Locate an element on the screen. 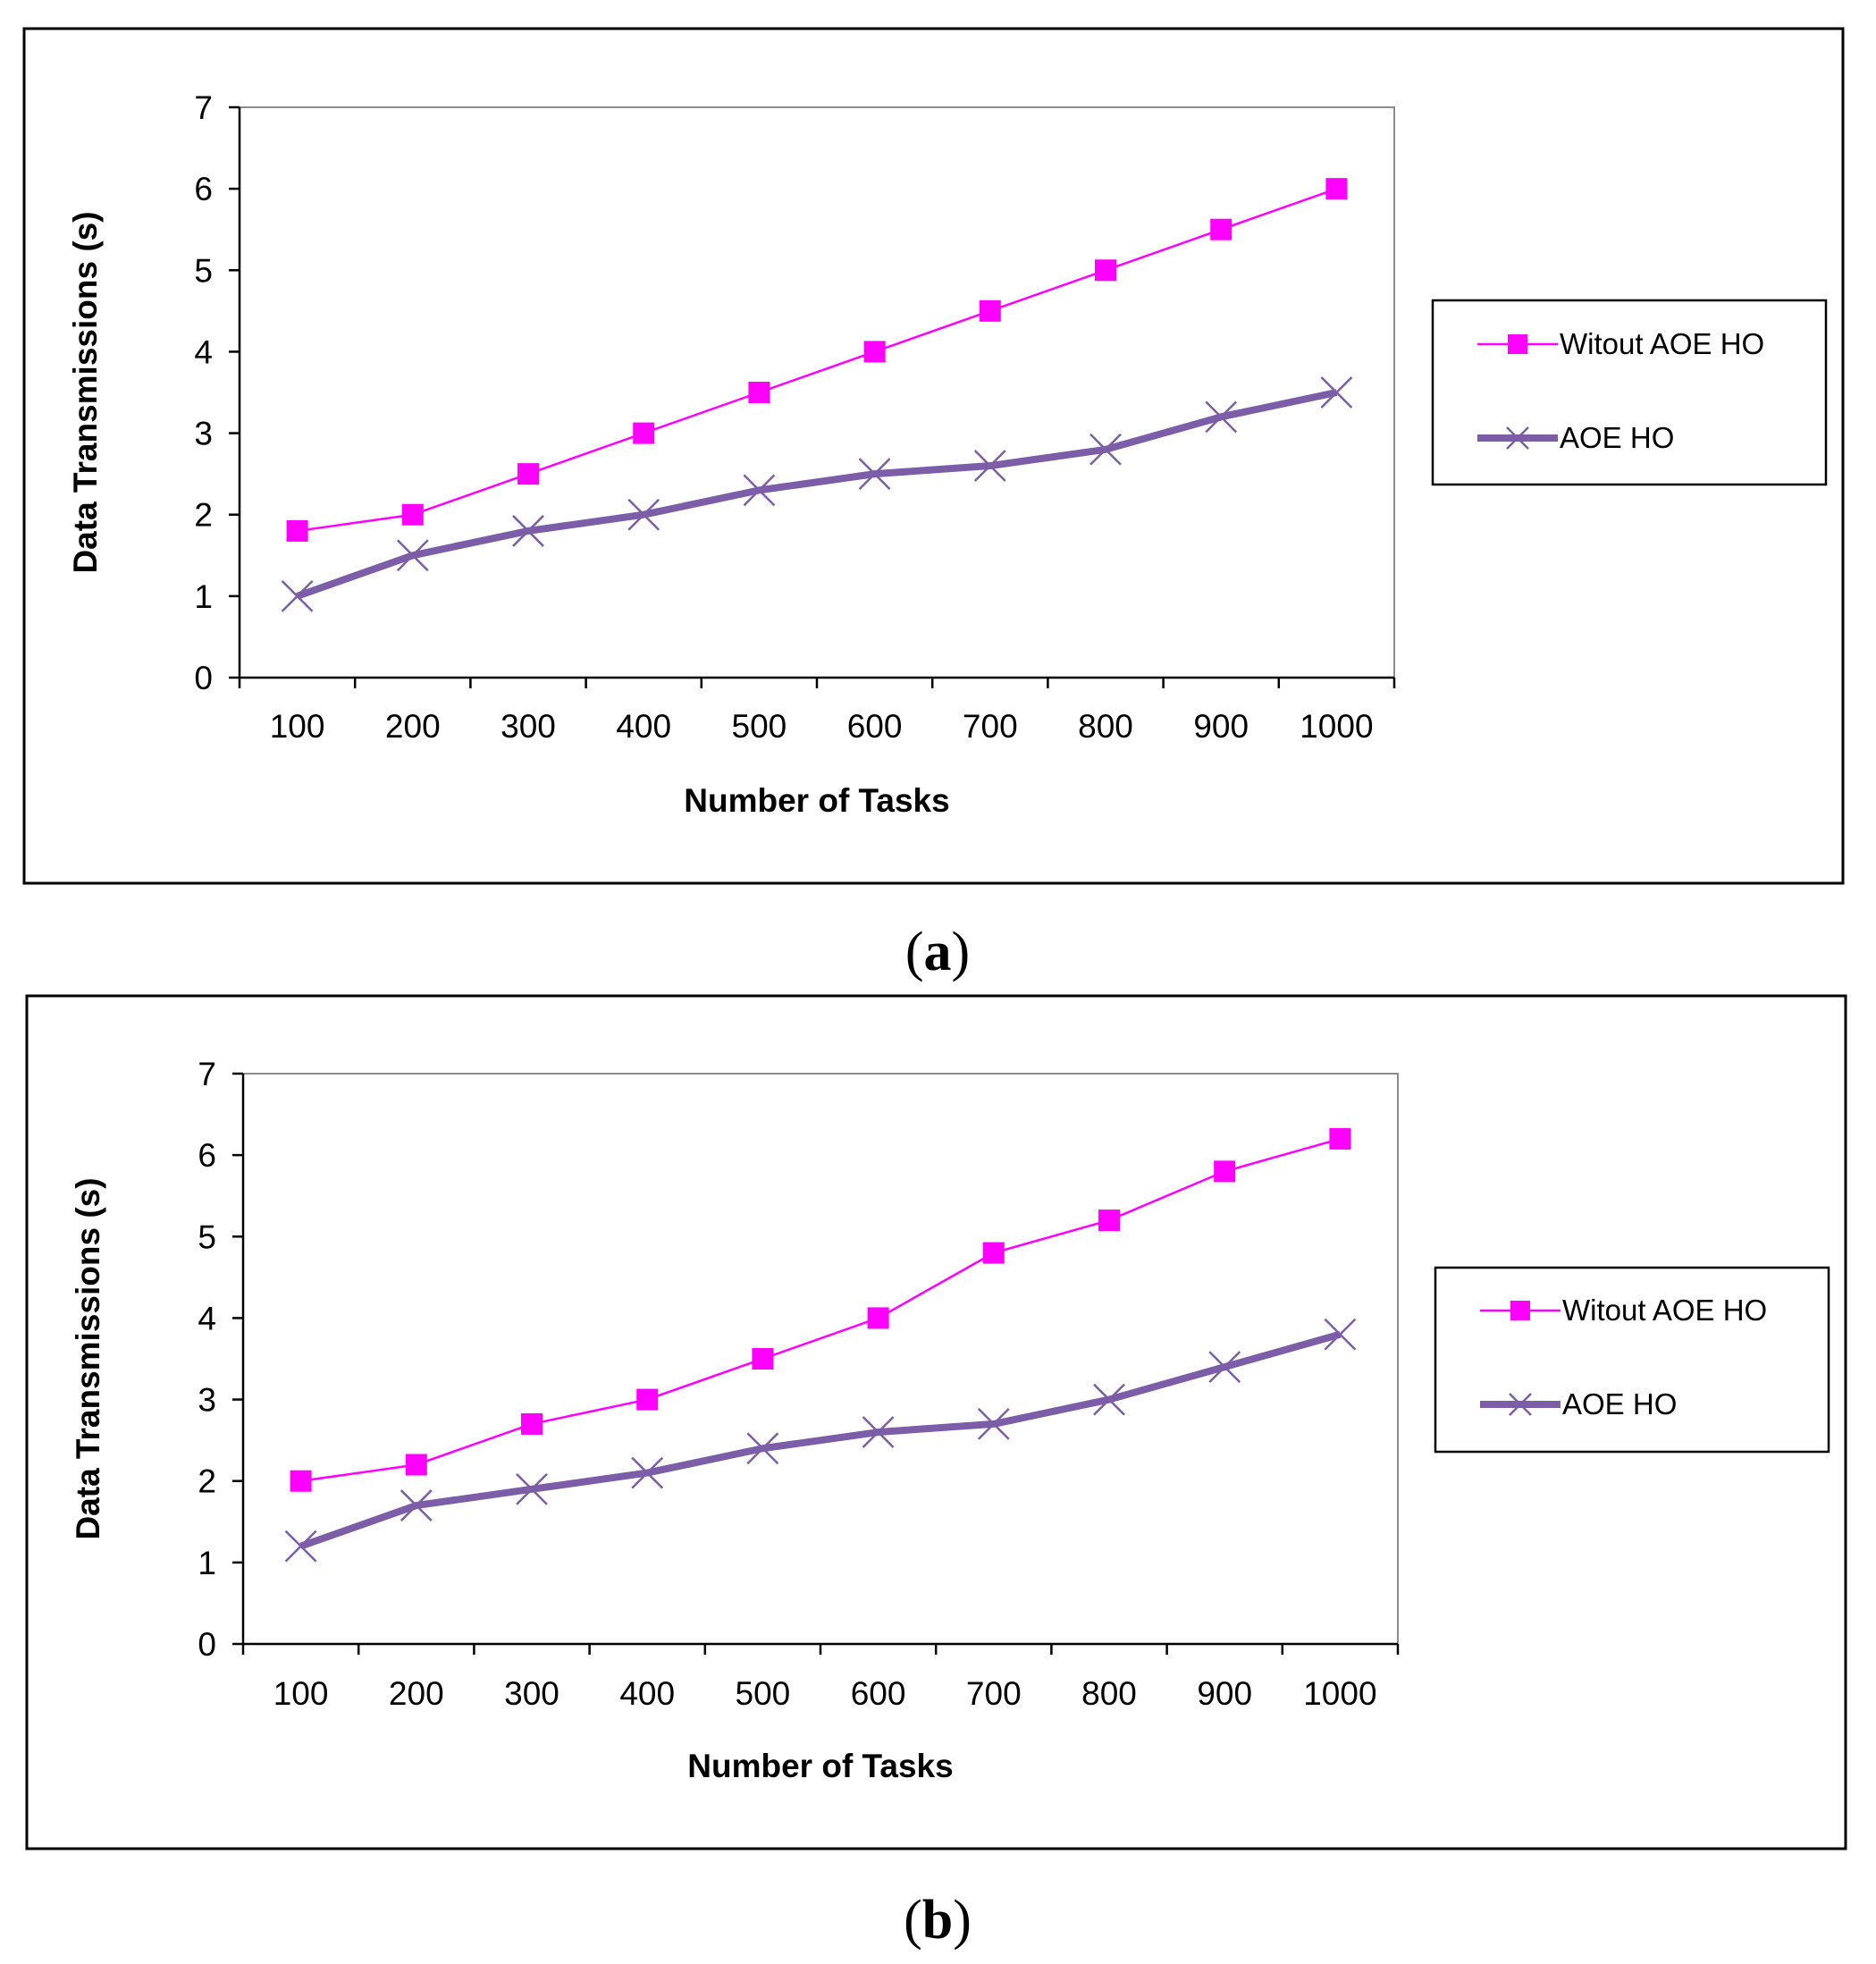  x-tick-label: 600 is located at coordinates (878, 1693).